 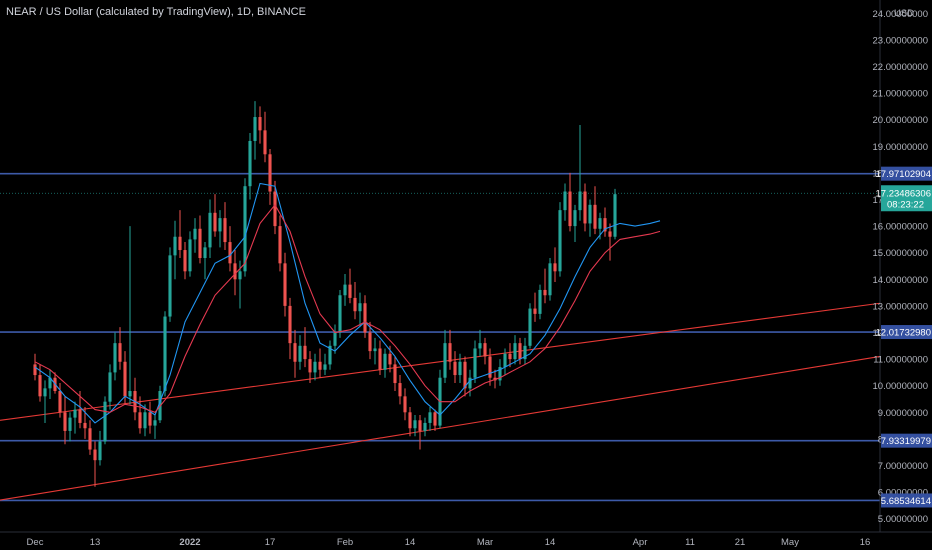 I want to click on x-tick-label: Apr, so click(x=640, y=542).